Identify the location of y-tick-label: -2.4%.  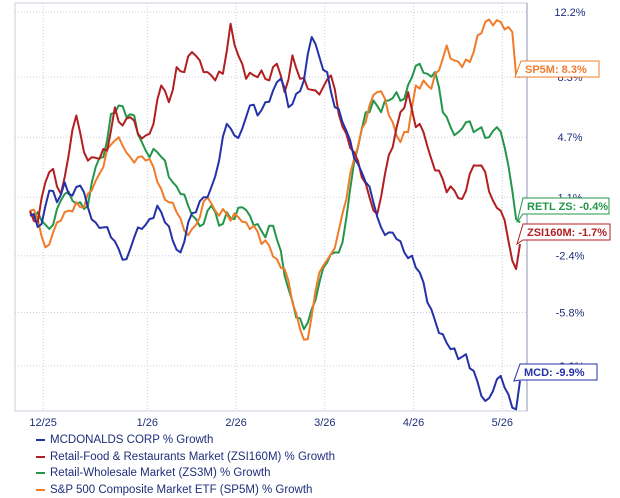
(570, 257).